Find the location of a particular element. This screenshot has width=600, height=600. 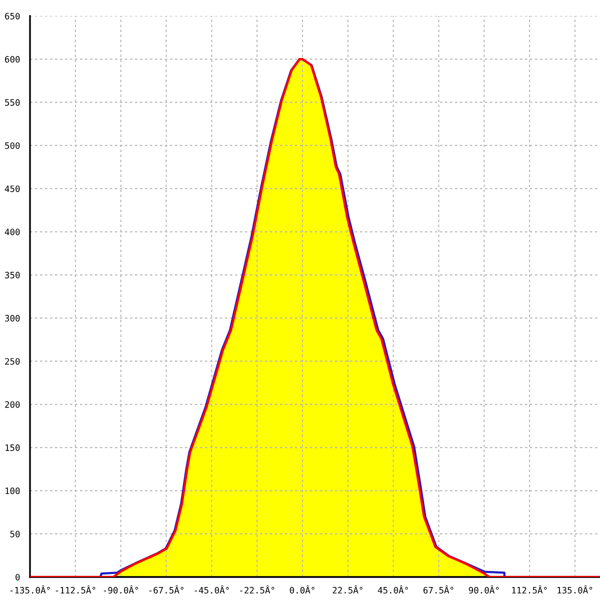

y-tick-label: 350 is located at coordinates (12, 275).